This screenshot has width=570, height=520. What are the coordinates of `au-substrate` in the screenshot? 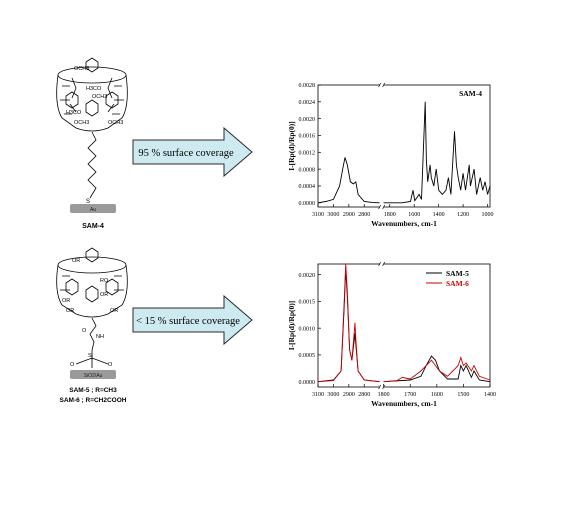 It's located at (93, 208).